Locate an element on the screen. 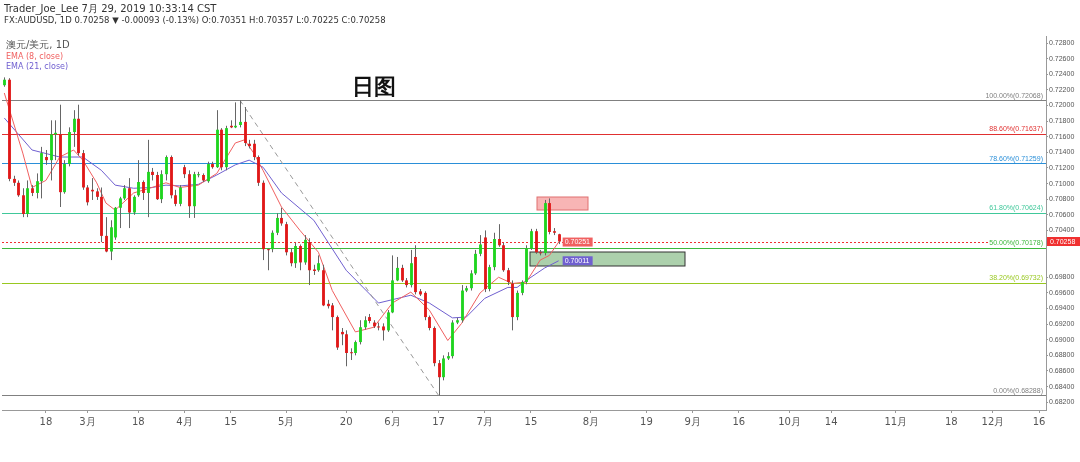  x-tick-label: 6月 is located at coordinates (392, 421).